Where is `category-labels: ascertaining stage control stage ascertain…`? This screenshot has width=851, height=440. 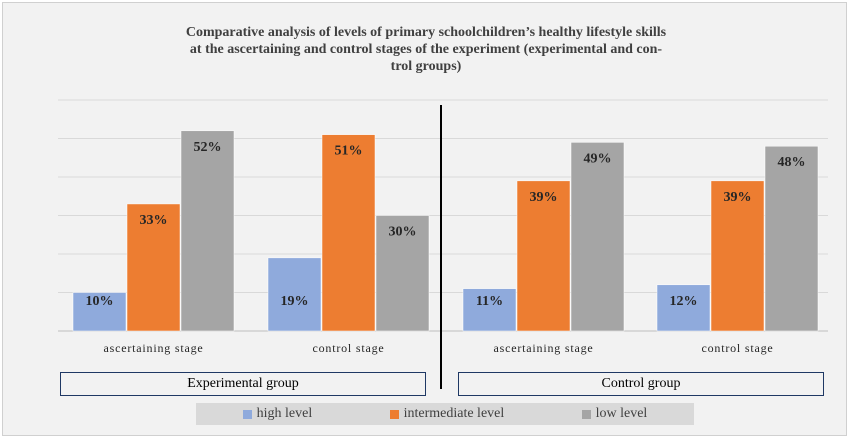 category-labels: ascertaining stage control stage ascertain… is located at coordinates (438, 348).